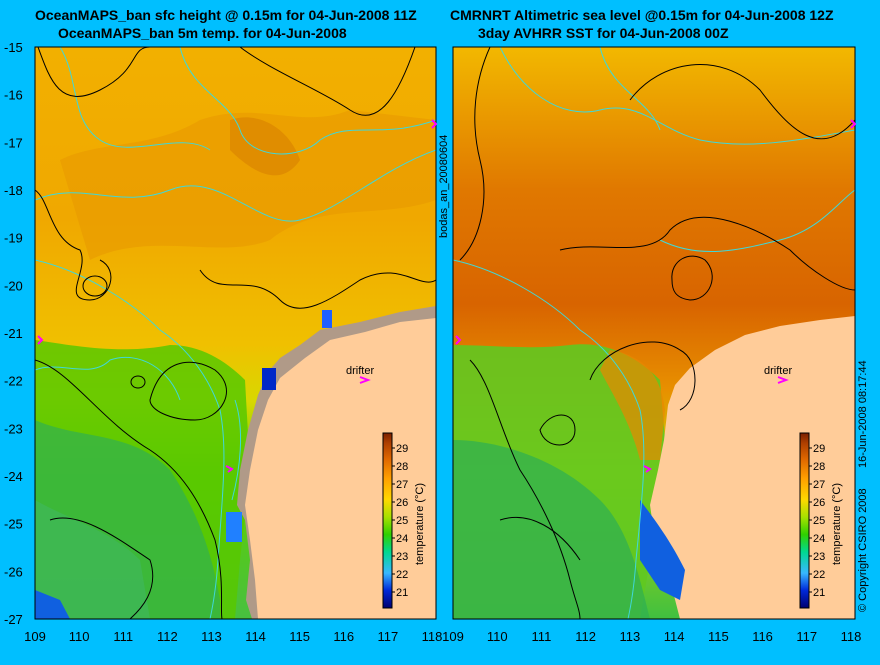 Image resolution: width=880 pixels, height=665 pixels. I want to click on left-lon-tick-label: 115, so click(299, 636).